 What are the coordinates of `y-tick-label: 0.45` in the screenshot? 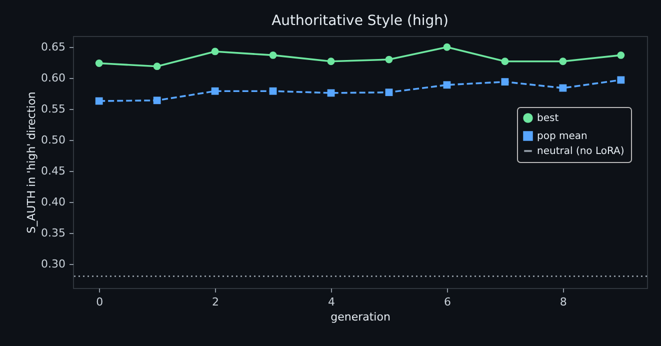 It's located at (53, 171).